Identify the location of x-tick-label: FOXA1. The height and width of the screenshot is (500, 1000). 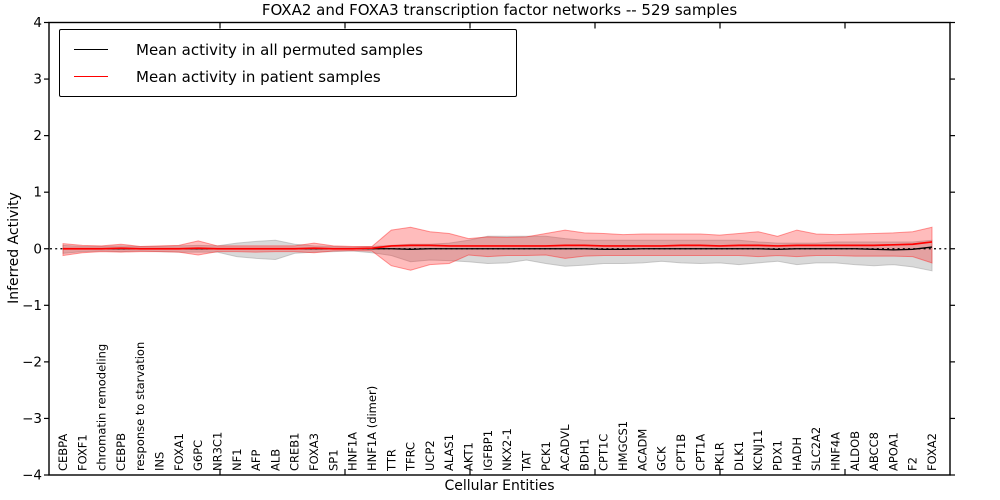
(179, 452).